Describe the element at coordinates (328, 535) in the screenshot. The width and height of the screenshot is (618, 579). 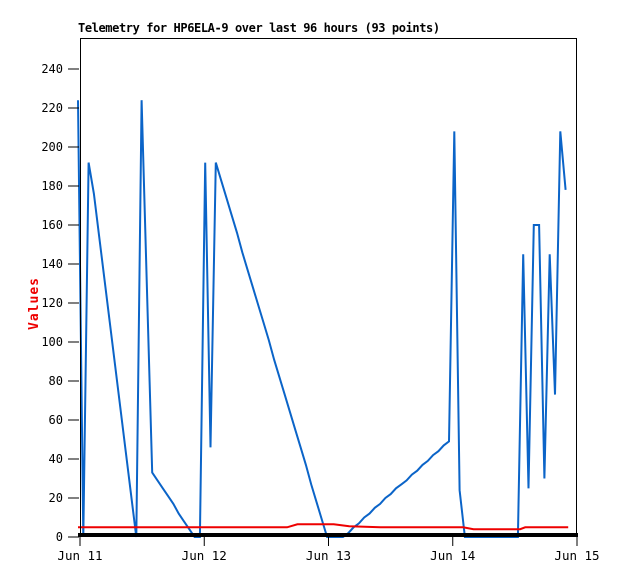
I see `x-axis-line` at that location.